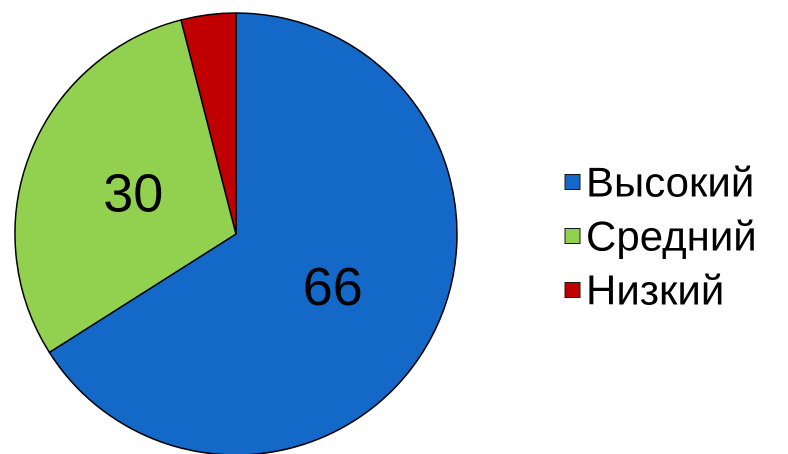  What do you see at coordinates (670, 182) in the screenshot?
I see `legend-label-1: Высокий` at bounding box center [670, 182].